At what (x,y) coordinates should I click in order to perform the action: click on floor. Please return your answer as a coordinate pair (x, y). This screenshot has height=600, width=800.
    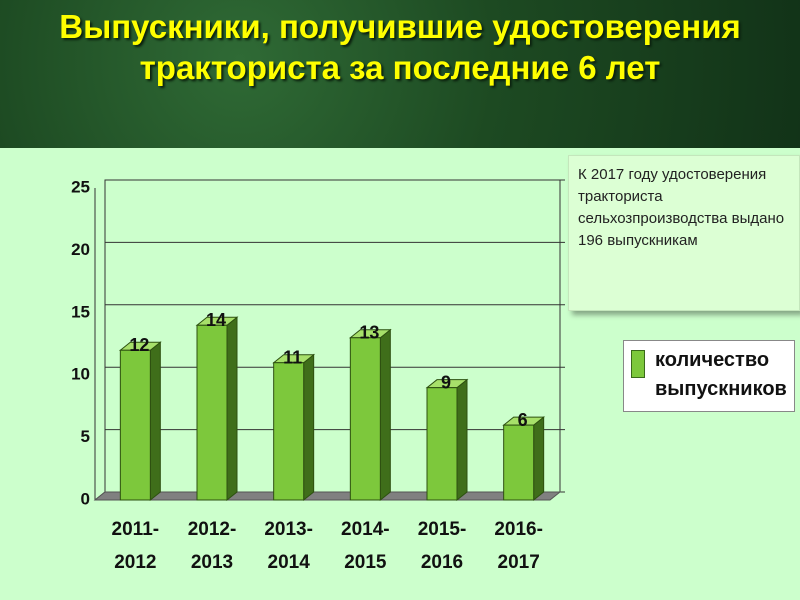
    Looking at the image, I should click on (327, 496).